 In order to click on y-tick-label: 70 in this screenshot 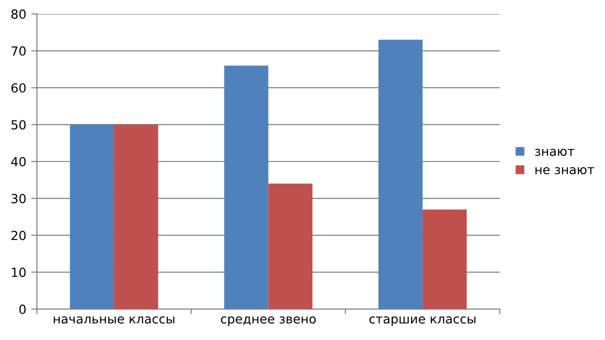, I will do `click(19, 51)`.